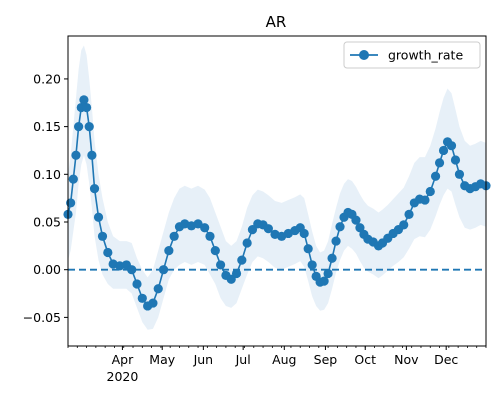 The height and width of the screenshot is (400, 500). Describe the element at coordinates (47, 174) in the screenshot. I see `y-tick-label: 0.10` at that location.